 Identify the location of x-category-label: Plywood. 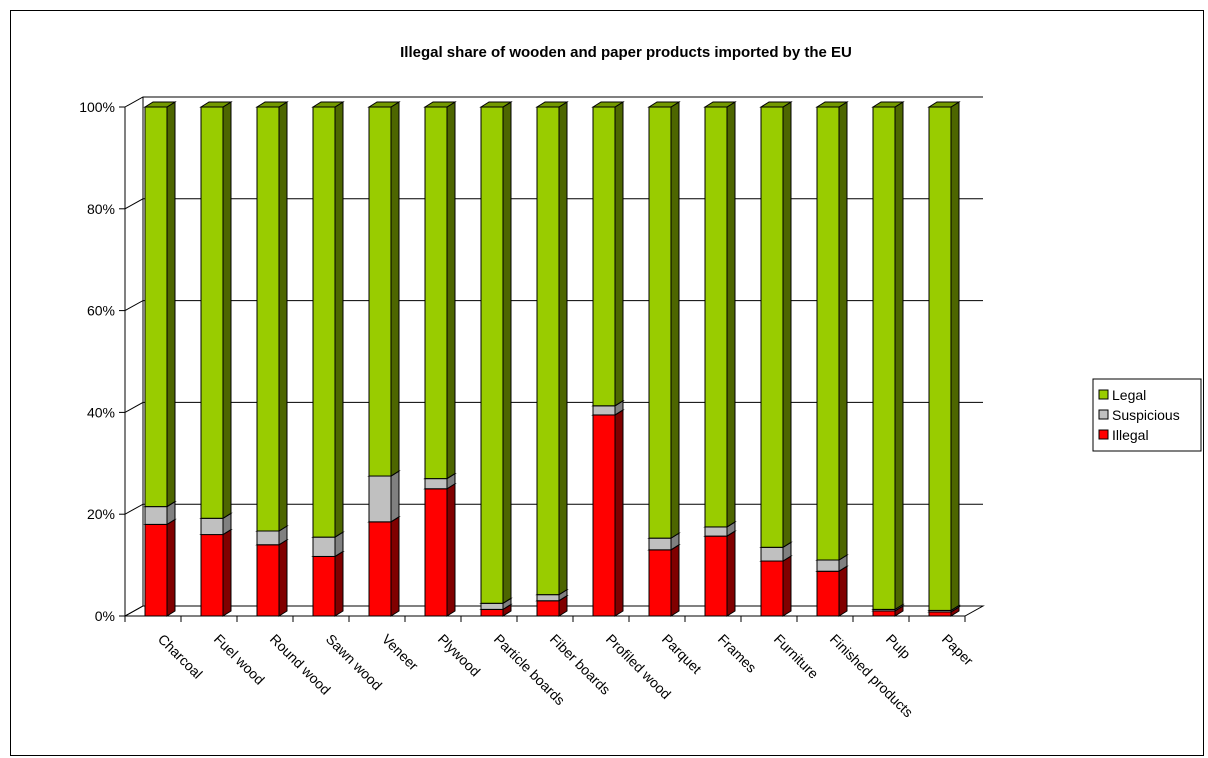
(459, 655).